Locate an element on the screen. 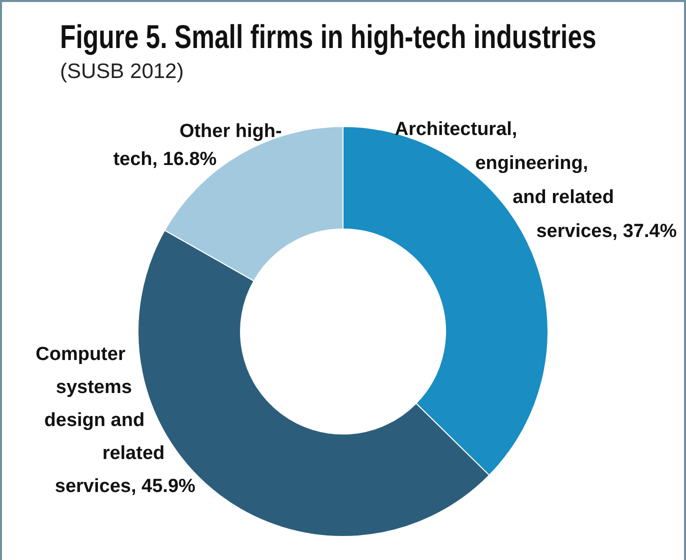  chart-title: Figure 5. Small firms in high-tech industries is located at coordinates (328, 37).